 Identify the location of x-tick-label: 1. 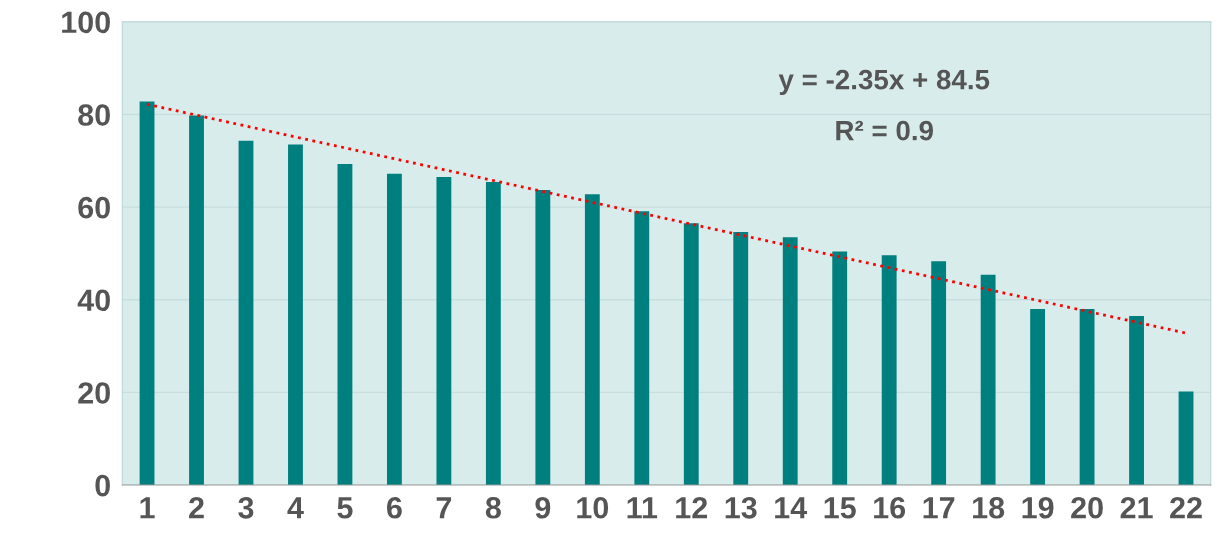
(147, 508).